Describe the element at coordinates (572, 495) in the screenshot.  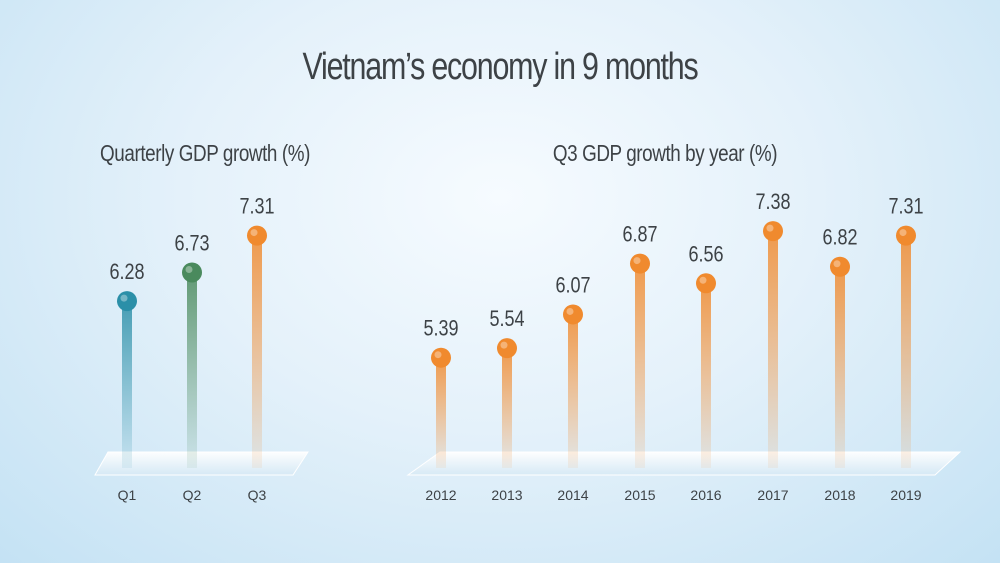
I see `x-tick-label: 2014` at that location.